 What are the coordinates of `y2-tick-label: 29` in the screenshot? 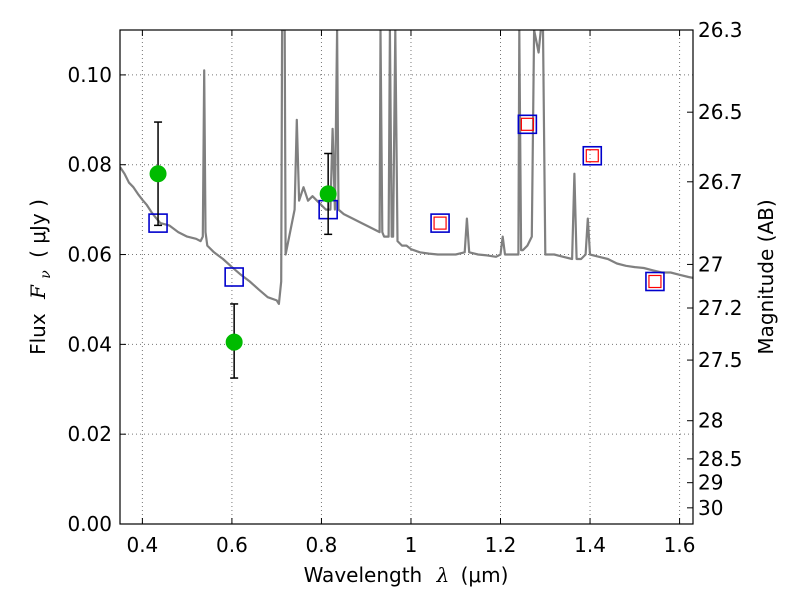 It's located at (710, 483).